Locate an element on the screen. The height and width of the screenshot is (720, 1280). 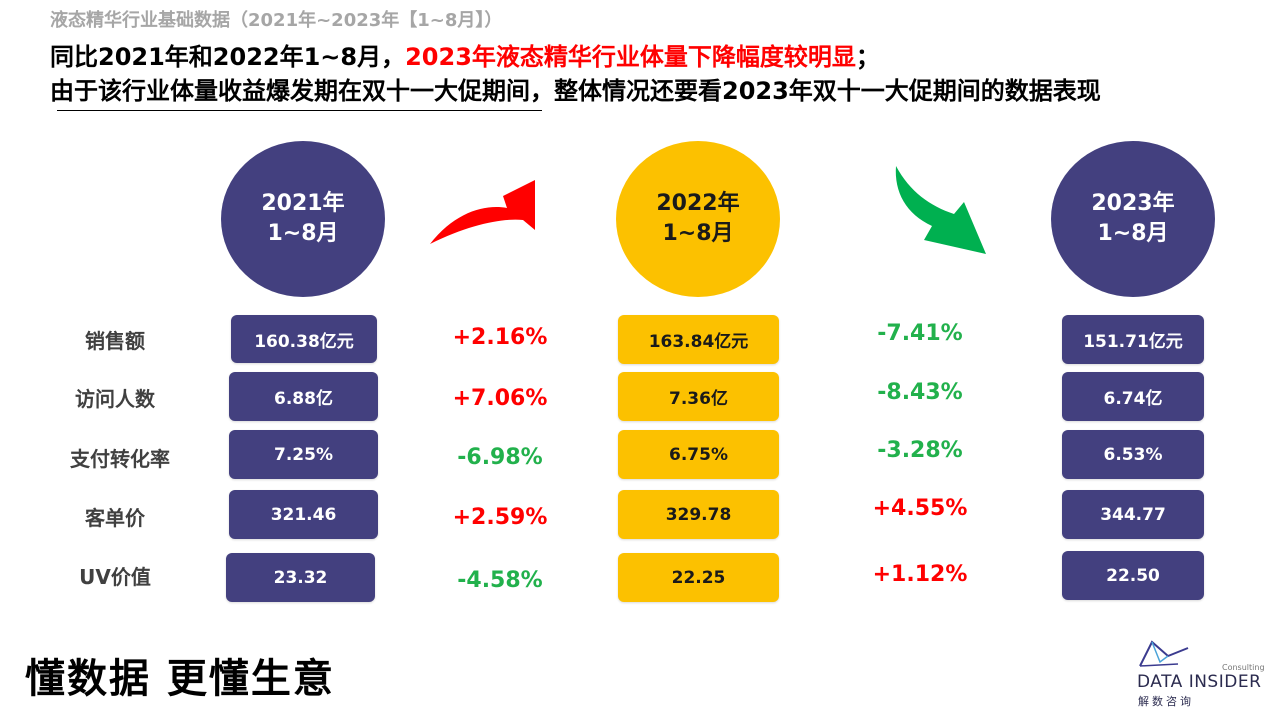
metric-label-uv-value: UV价值 is located at coordinates (115, 577).